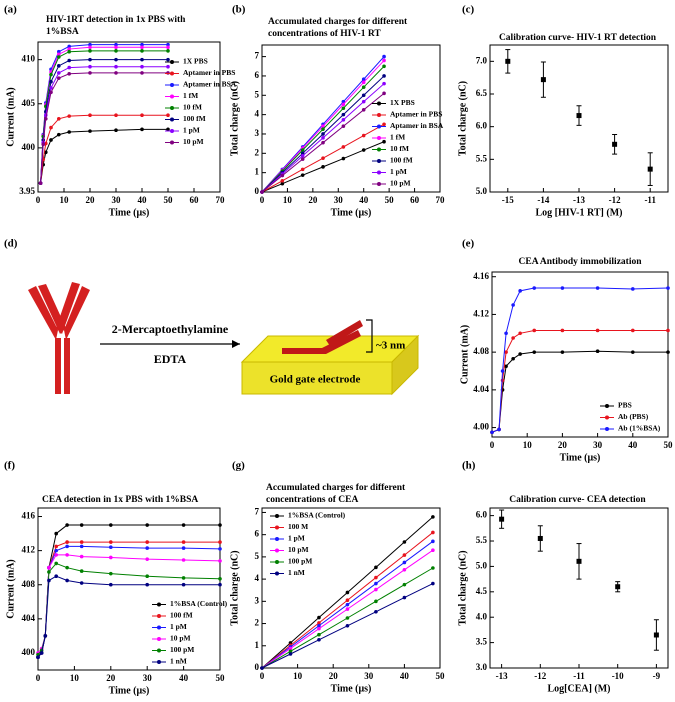  Describe the element at coordinates (116, 26) in the screenshot. I see `chart-title: HIV-1RT detection in 1x PBS with 1%BSA` at that location.